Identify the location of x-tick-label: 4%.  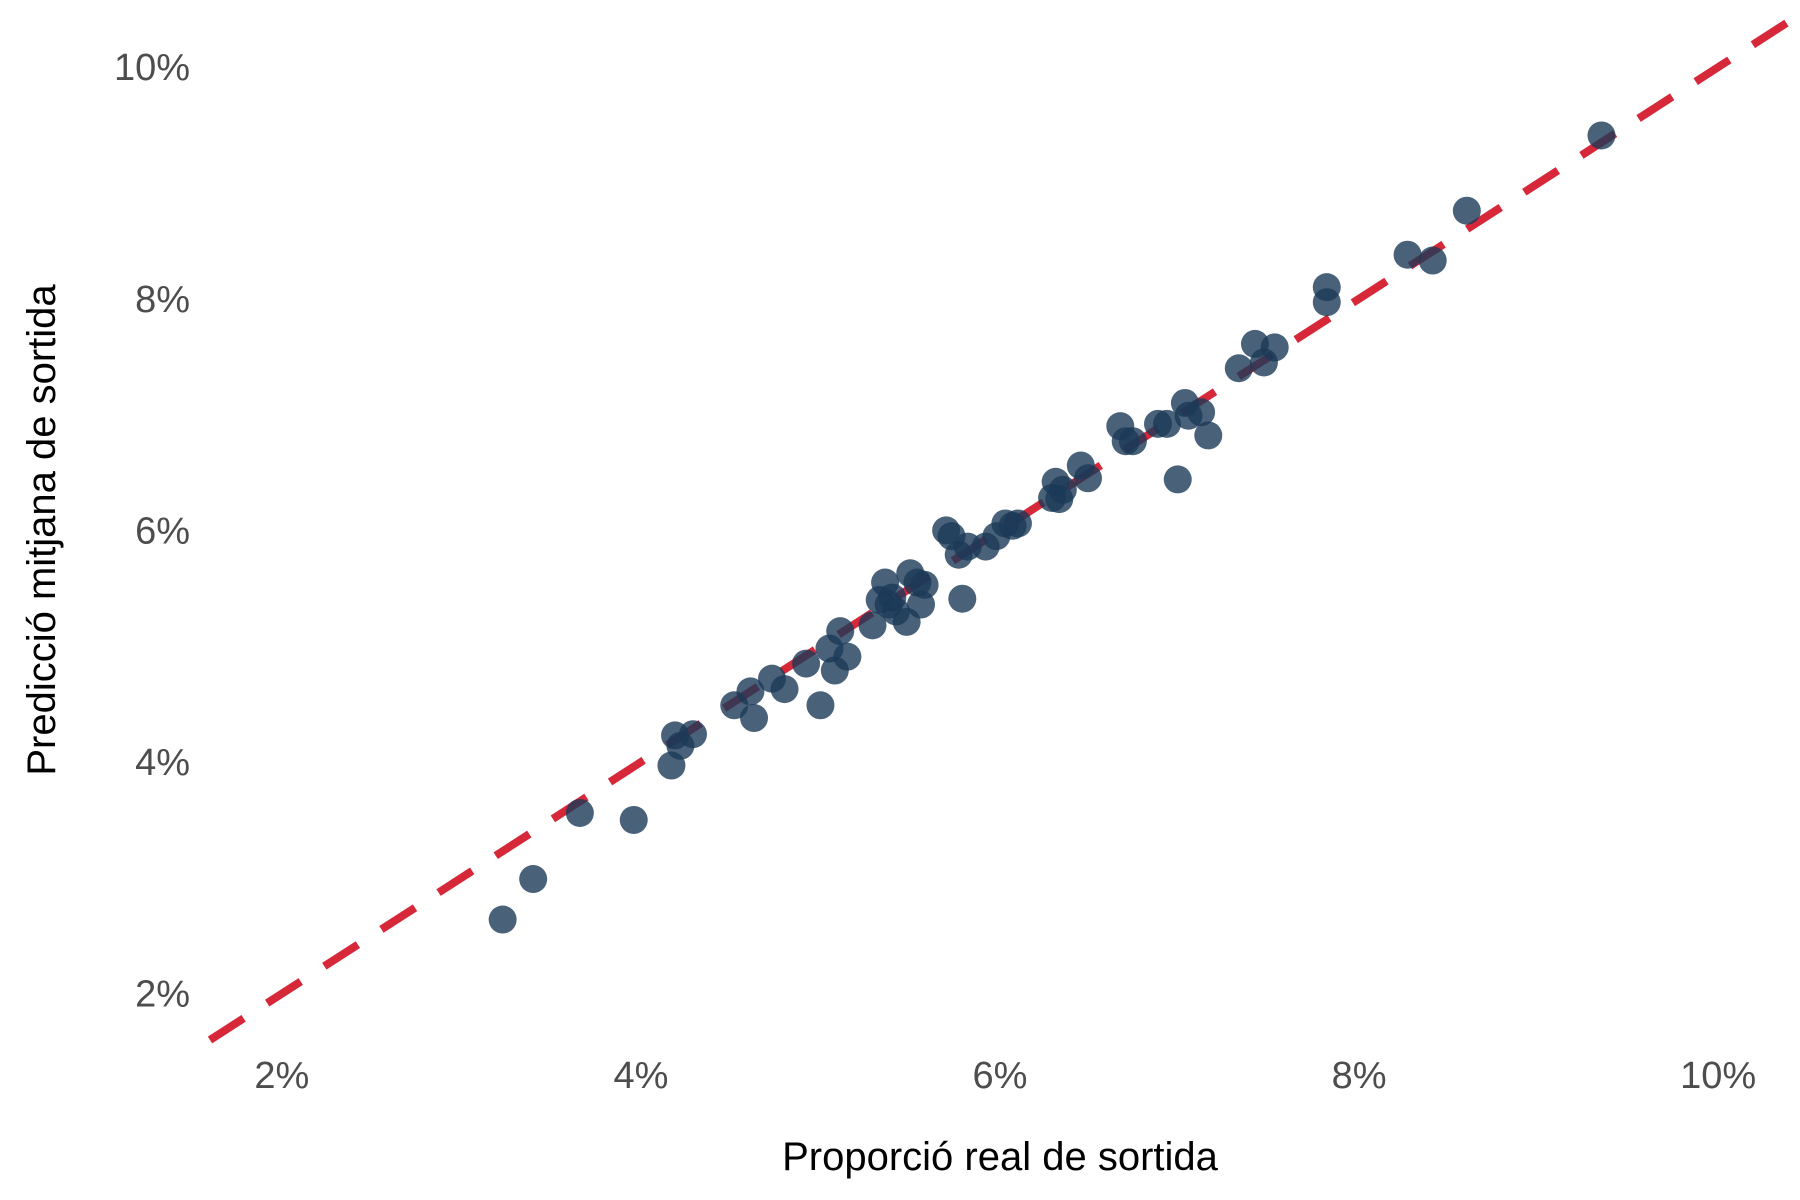
(640, 1076).